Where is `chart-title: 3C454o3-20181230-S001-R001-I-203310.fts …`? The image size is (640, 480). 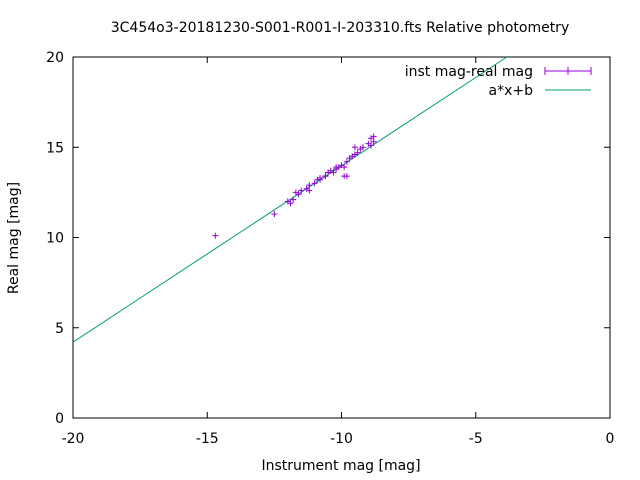
chart-title: 3C454o3-20181230-S001-R001-I-203310.fts … is located at coordinates (340, 28).